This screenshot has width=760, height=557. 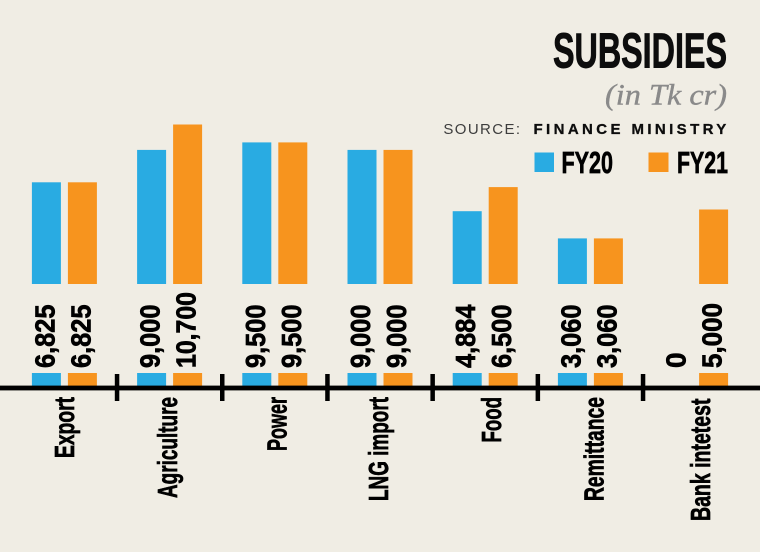 What do you see at coordinates (491, 420) in the screenshot?
I see `svg-text: Food` at bounding box center [491, 420].